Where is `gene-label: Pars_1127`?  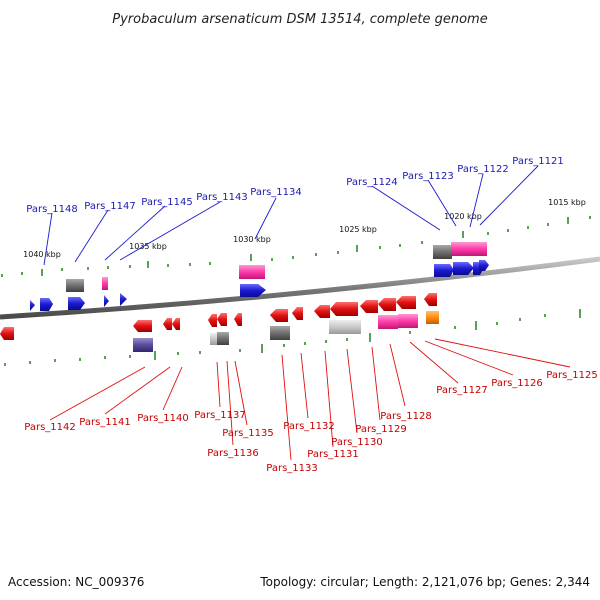
gene-label: Pars_1127 is located at coordinates (461, 390).